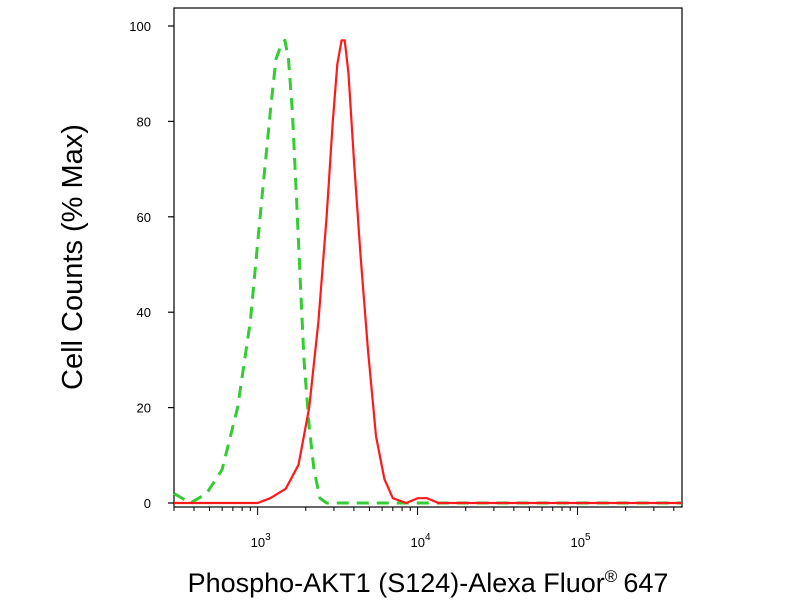 The image size is (800, 600). Describe the element at coordinates (424, 528) in the screenshot. I see `x-axis-ticks: 10³ 10⁴ 10⁵` at that location.